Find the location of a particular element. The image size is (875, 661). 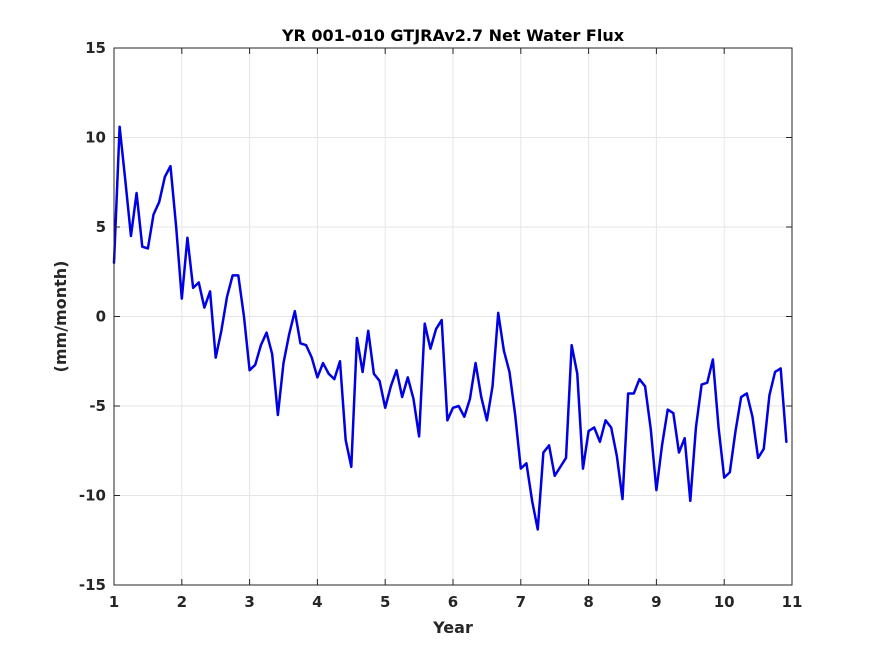

x-tick-label: 2 is located at coordinates (182, 602).